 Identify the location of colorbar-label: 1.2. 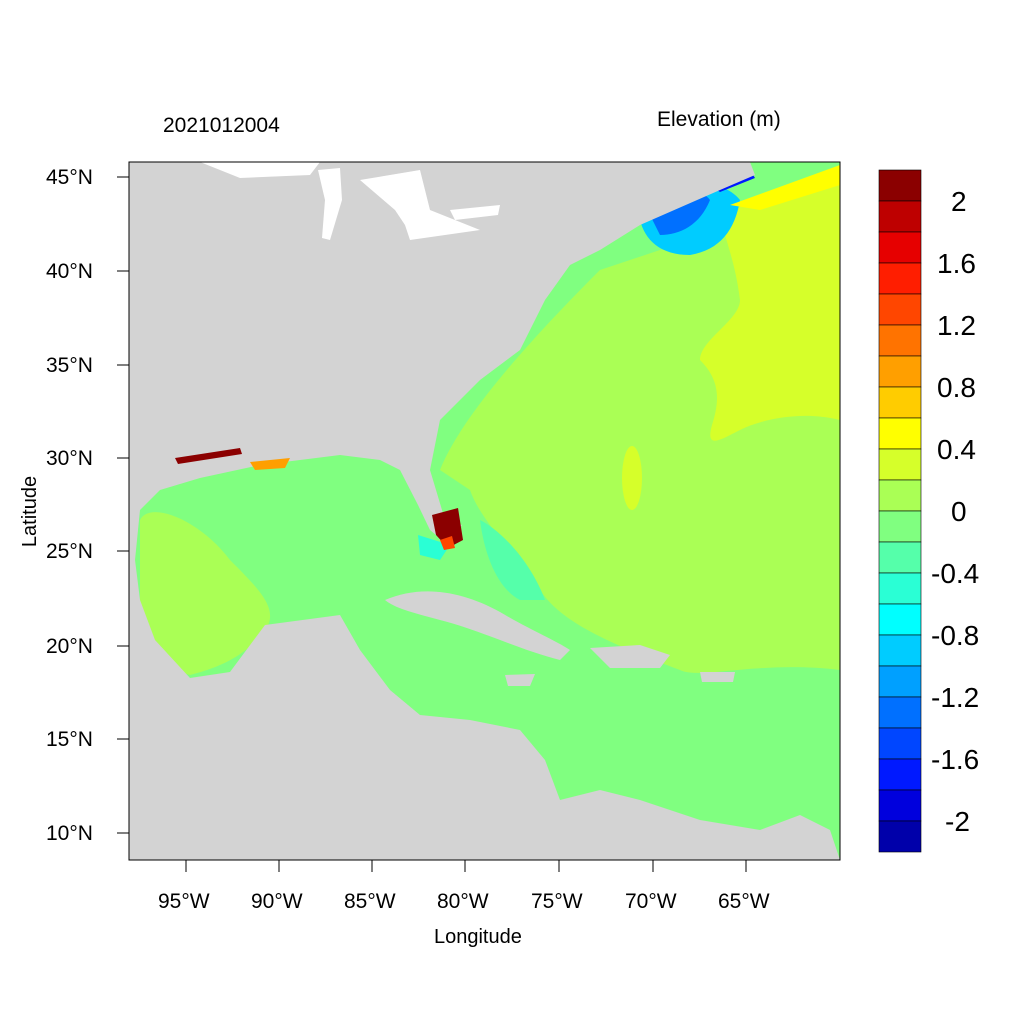
(956, 325).